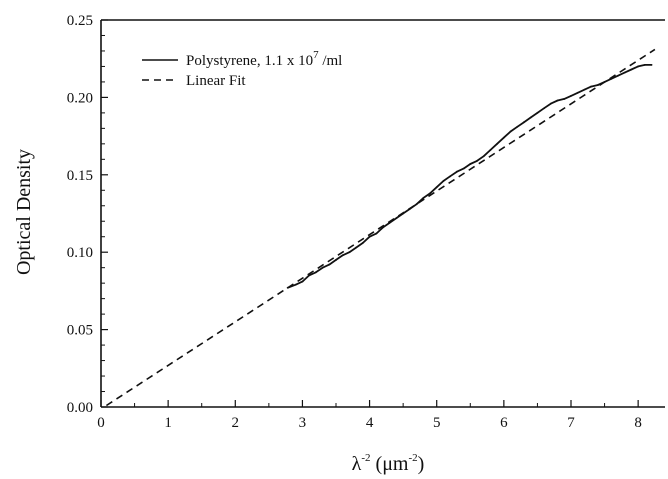 The height and width of the screenshot is (479, 668). Describe the element at coordinates (80, 21) in the screenshot. I see `y-tick-label: 0.25` at that location.